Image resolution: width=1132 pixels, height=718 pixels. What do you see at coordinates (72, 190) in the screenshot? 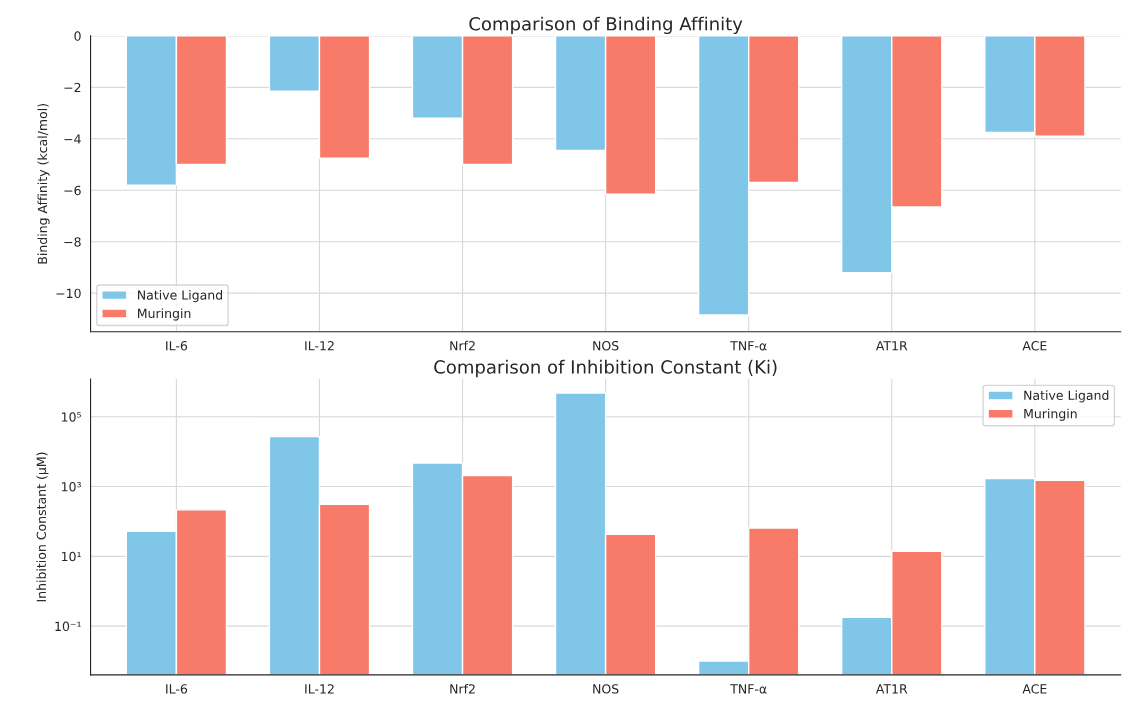
I see `y-tick-label: −6` at bounding box center [72, 190].